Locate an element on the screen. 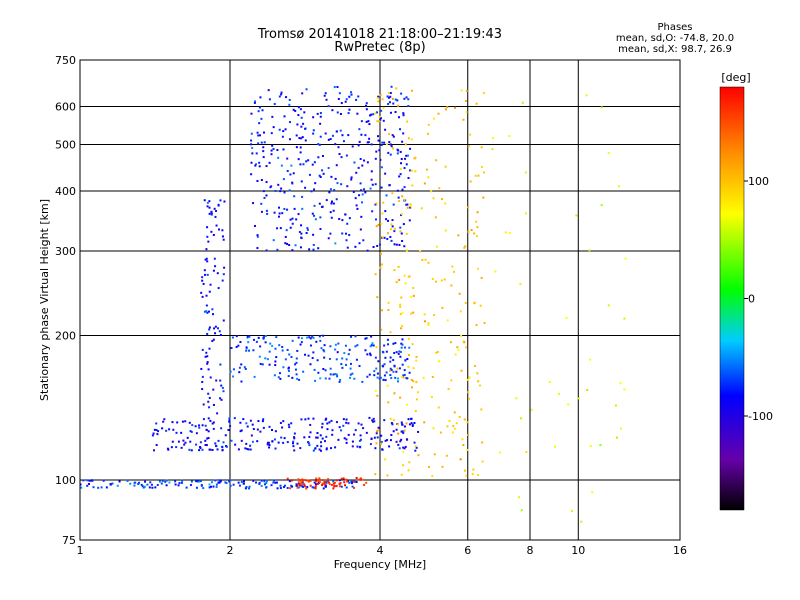 The width and height of the screenshot is (800, 600). y-tick-label: 75 is located at coordinates (69, 540).